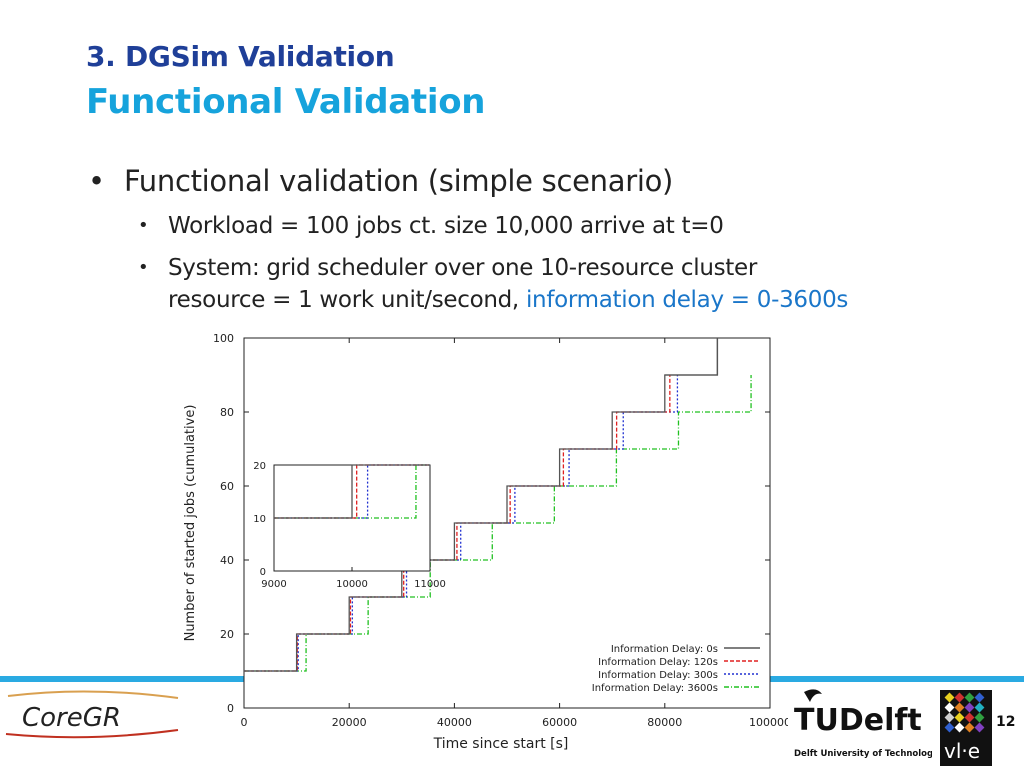 The image size is (1024, 770). Describe the element at coordinates (230, 708) in the screenshot. I see `y-tick-label: 0` at that location.